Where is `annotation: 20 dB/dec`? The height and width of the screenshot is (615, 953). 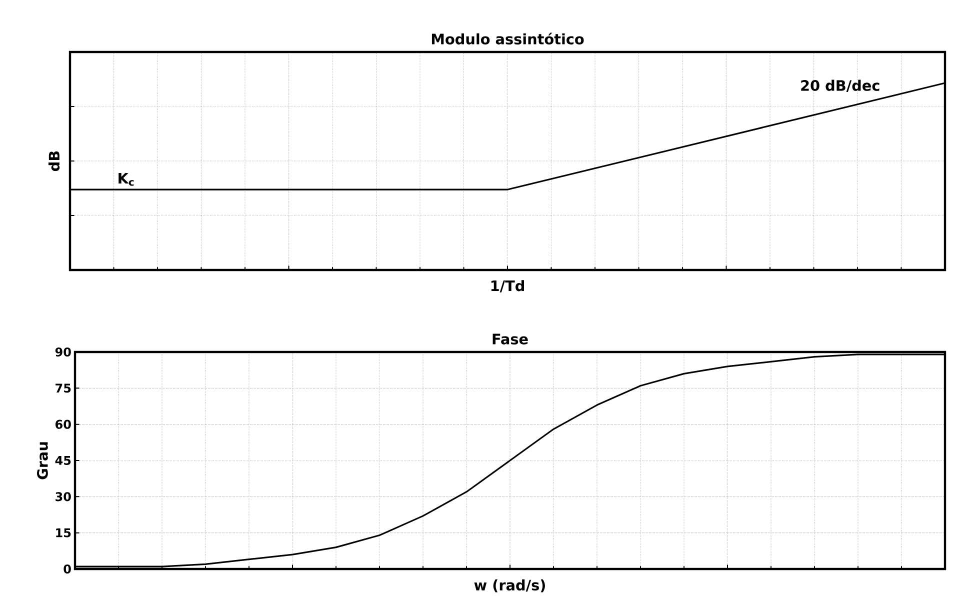
annotation: 20 dB/dec is located at coordinates (840, 86).